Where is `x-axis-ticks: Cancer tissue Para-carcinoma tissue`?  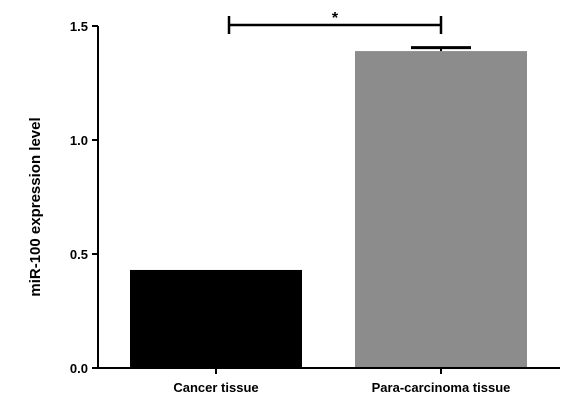
x-axis-ticks: Cancer tissue Para-carcinoma tissue is located at coordinates (341, 381).